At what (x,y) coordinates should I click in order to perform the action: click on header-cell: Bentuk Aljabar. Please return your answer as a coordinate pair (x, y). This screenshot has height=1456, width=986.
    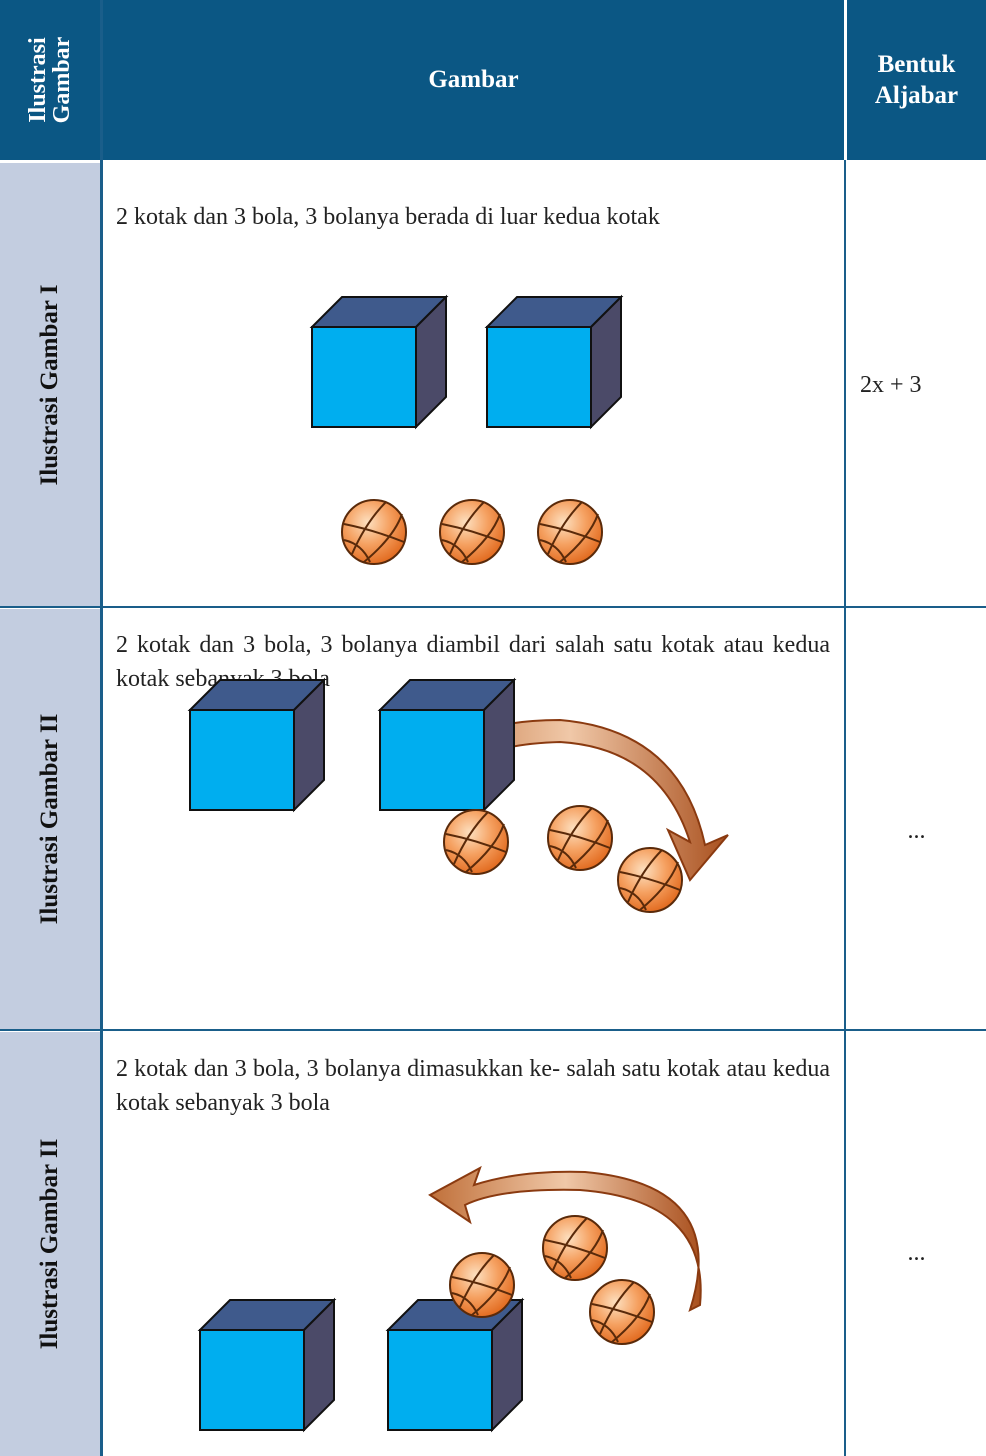
    Looking at the image, I should click on (916, 80).